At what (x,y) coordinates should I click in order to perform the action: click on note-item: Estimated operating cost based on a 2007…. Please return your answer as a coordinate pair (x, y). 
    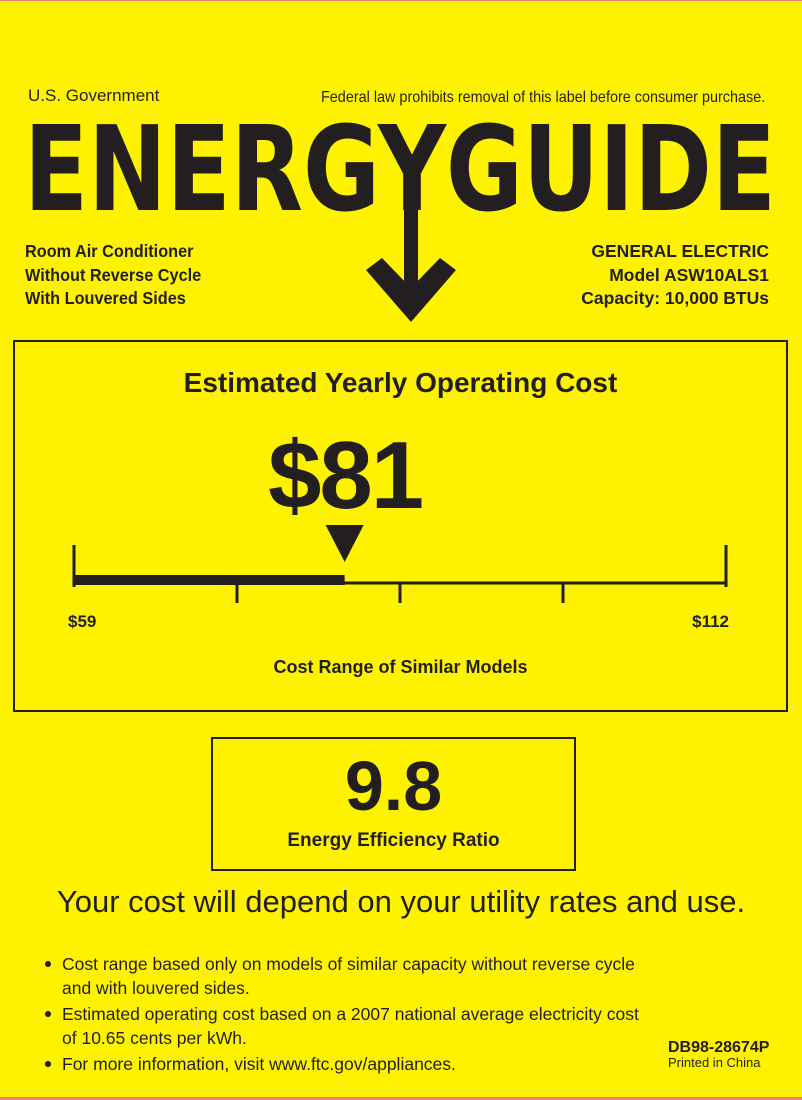
    Looking at the image, I should click on (342, 1026).